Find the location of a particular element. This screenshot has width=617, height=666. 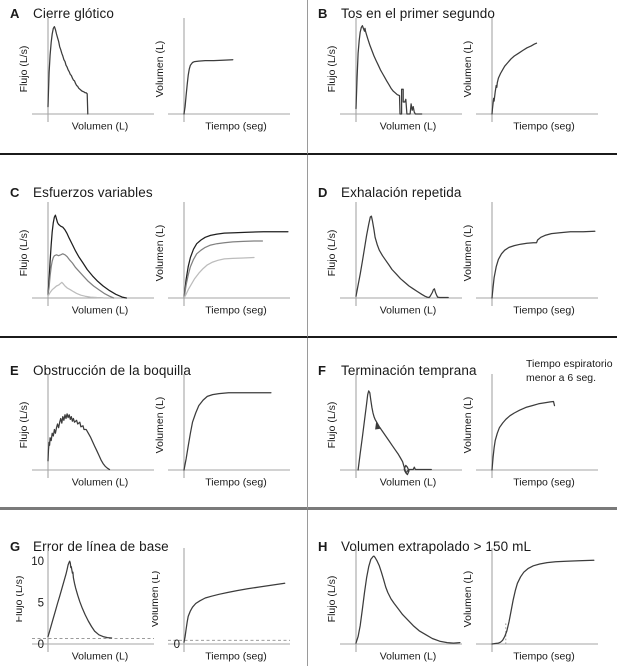

panel-letter: H is located at coordinates (323, 546).